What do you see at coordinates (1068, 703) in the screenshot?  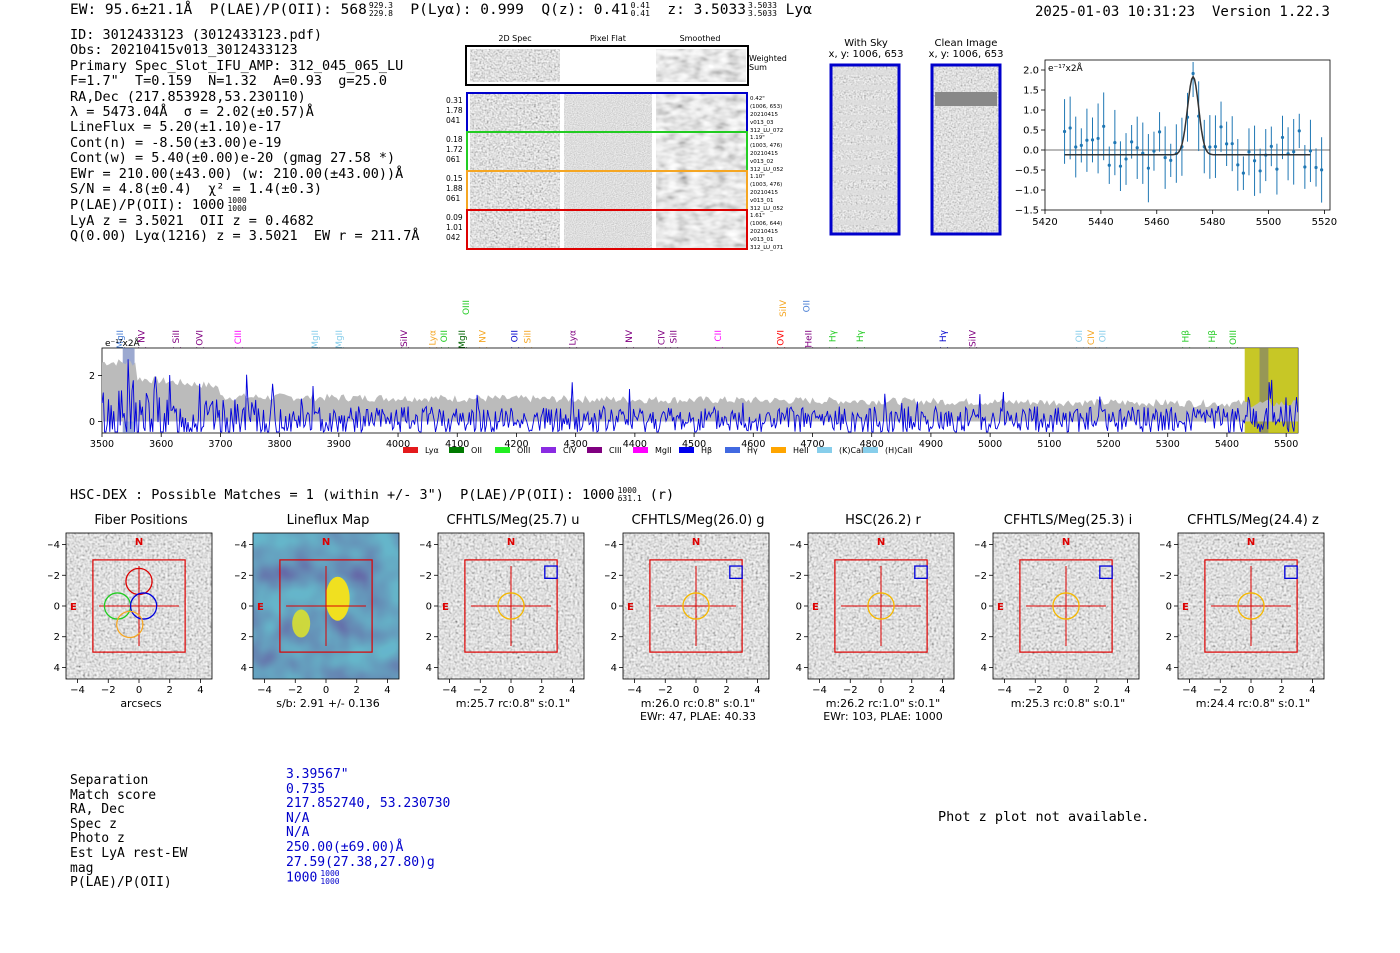 I see `cutout-caption-line: m:25.3 rc:0.8" s:0.1"` at bounding box center [1068, 703].